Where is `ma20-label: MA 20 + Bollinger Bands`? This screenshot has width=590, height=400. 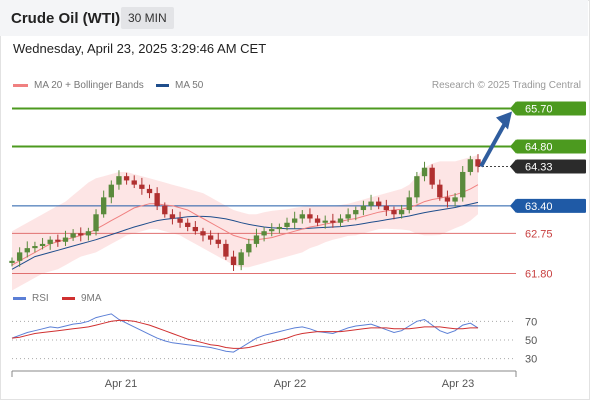 ma20-label: MA 20 + Bollinger Bands is located at coordinates (89, 85).